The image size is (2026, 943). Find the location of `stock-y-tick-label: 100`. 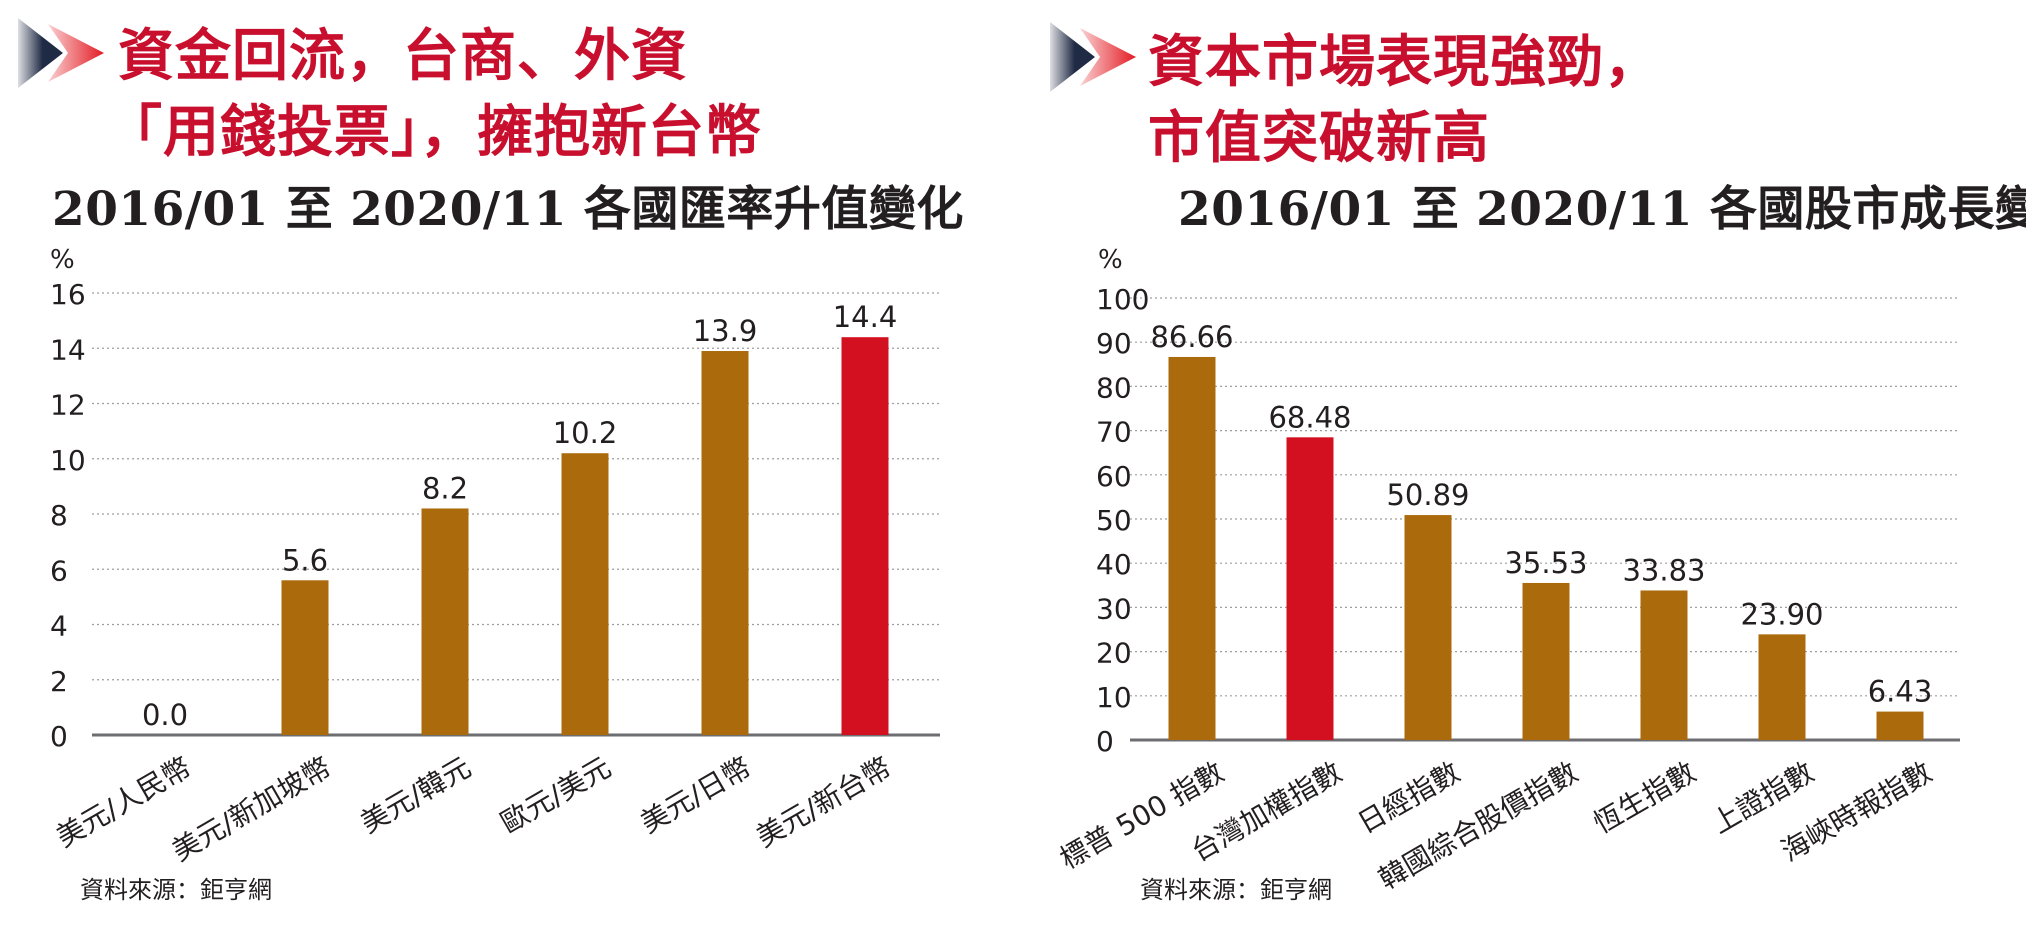

stock-y-tick-label: 100 is located at coordinates (1122, 299).